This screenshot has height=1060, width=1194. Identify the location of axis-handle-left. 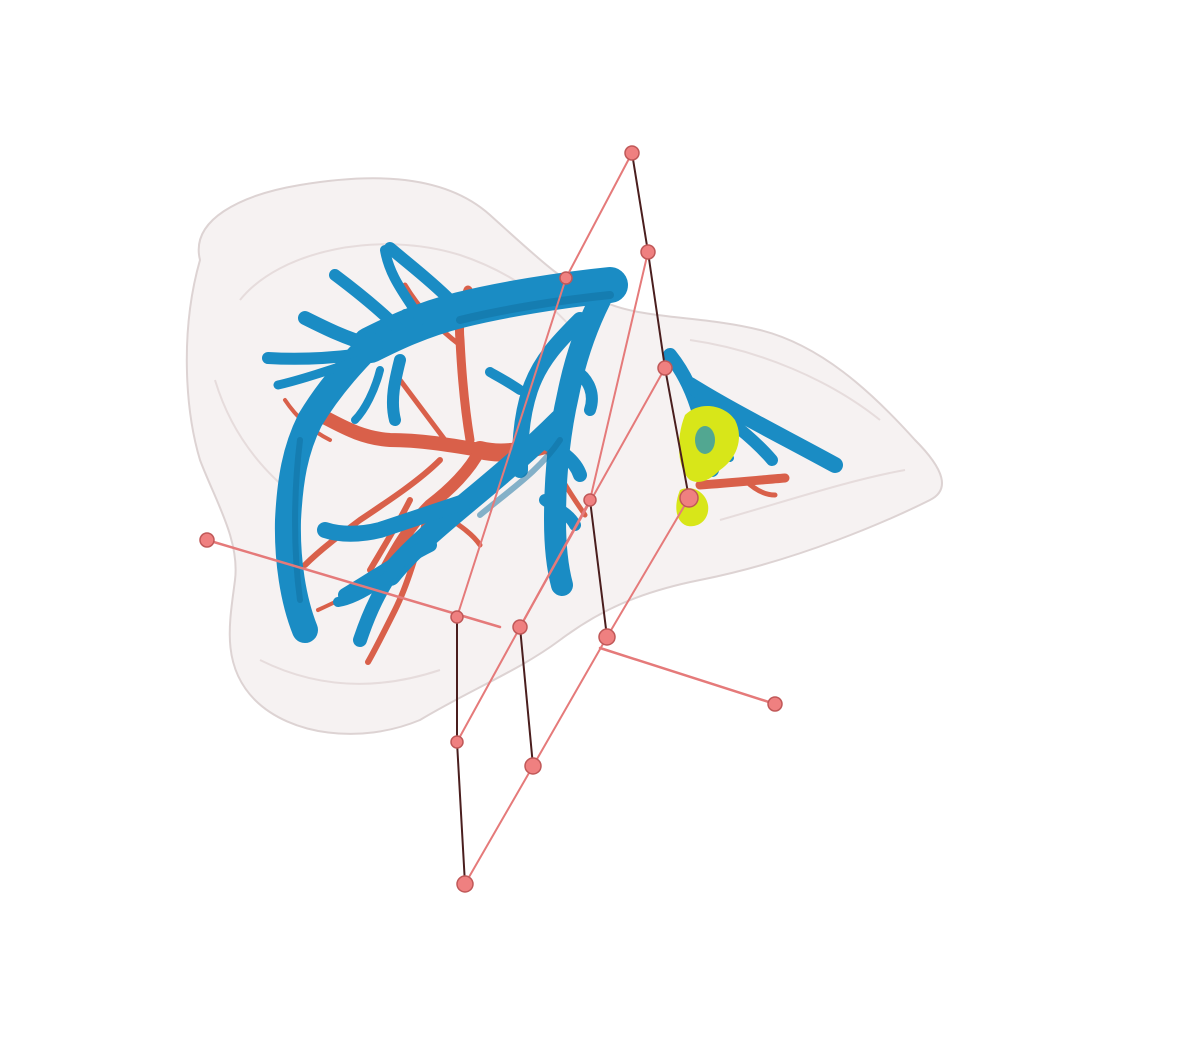
(207, 540).